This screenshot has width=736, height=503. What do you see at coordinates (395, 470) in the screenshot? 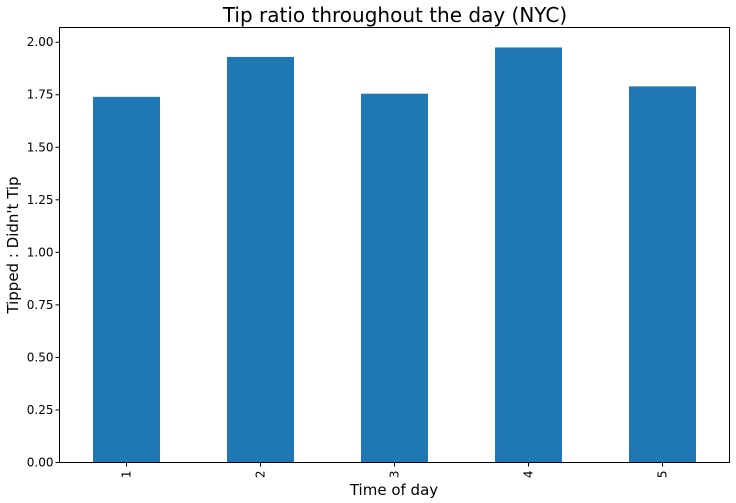
I see `x-axis-ticks: 1 2 3 4 5` at bounding box center [395, 470].